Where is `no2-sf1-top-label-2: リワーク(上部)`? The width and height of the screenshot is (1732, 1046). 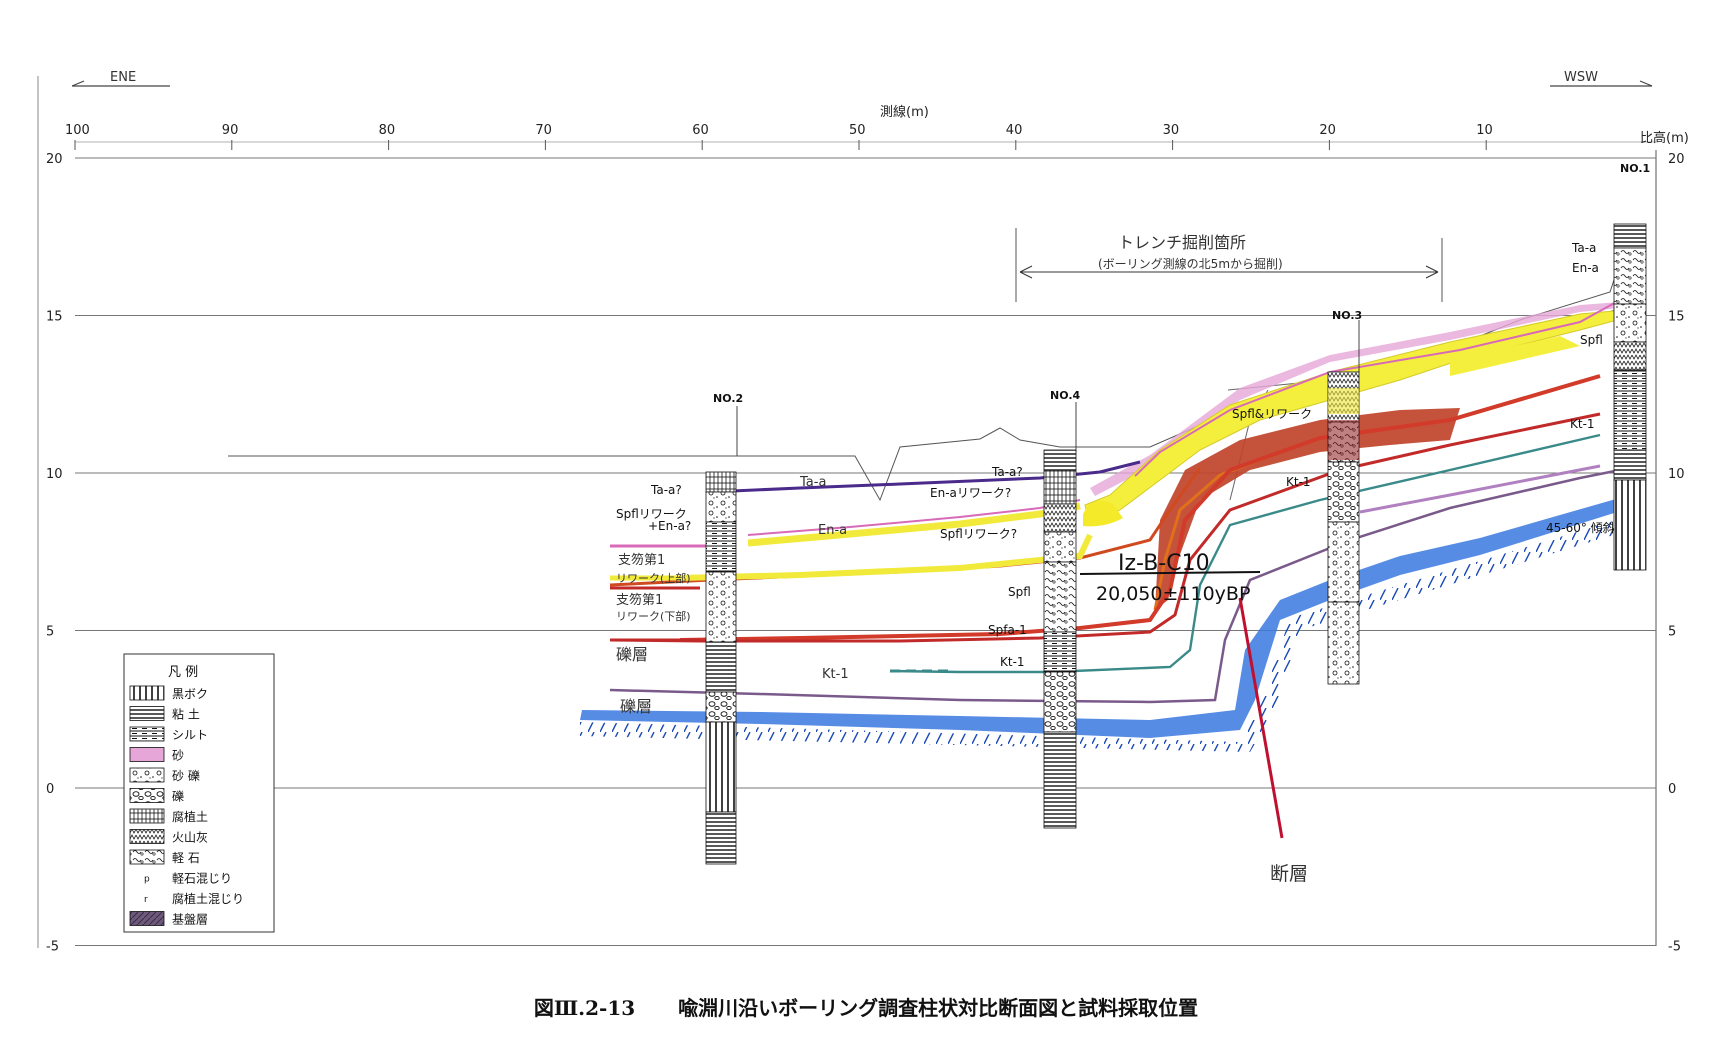 no2-sf1-top-label-2: リワーク(上部) is located at coordinates (653, 578).